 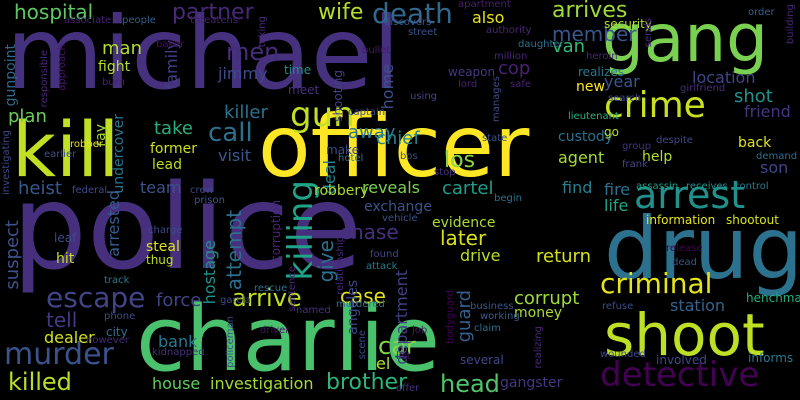 I want to click on cloud-word-los: los, so click(x=460, y=160).